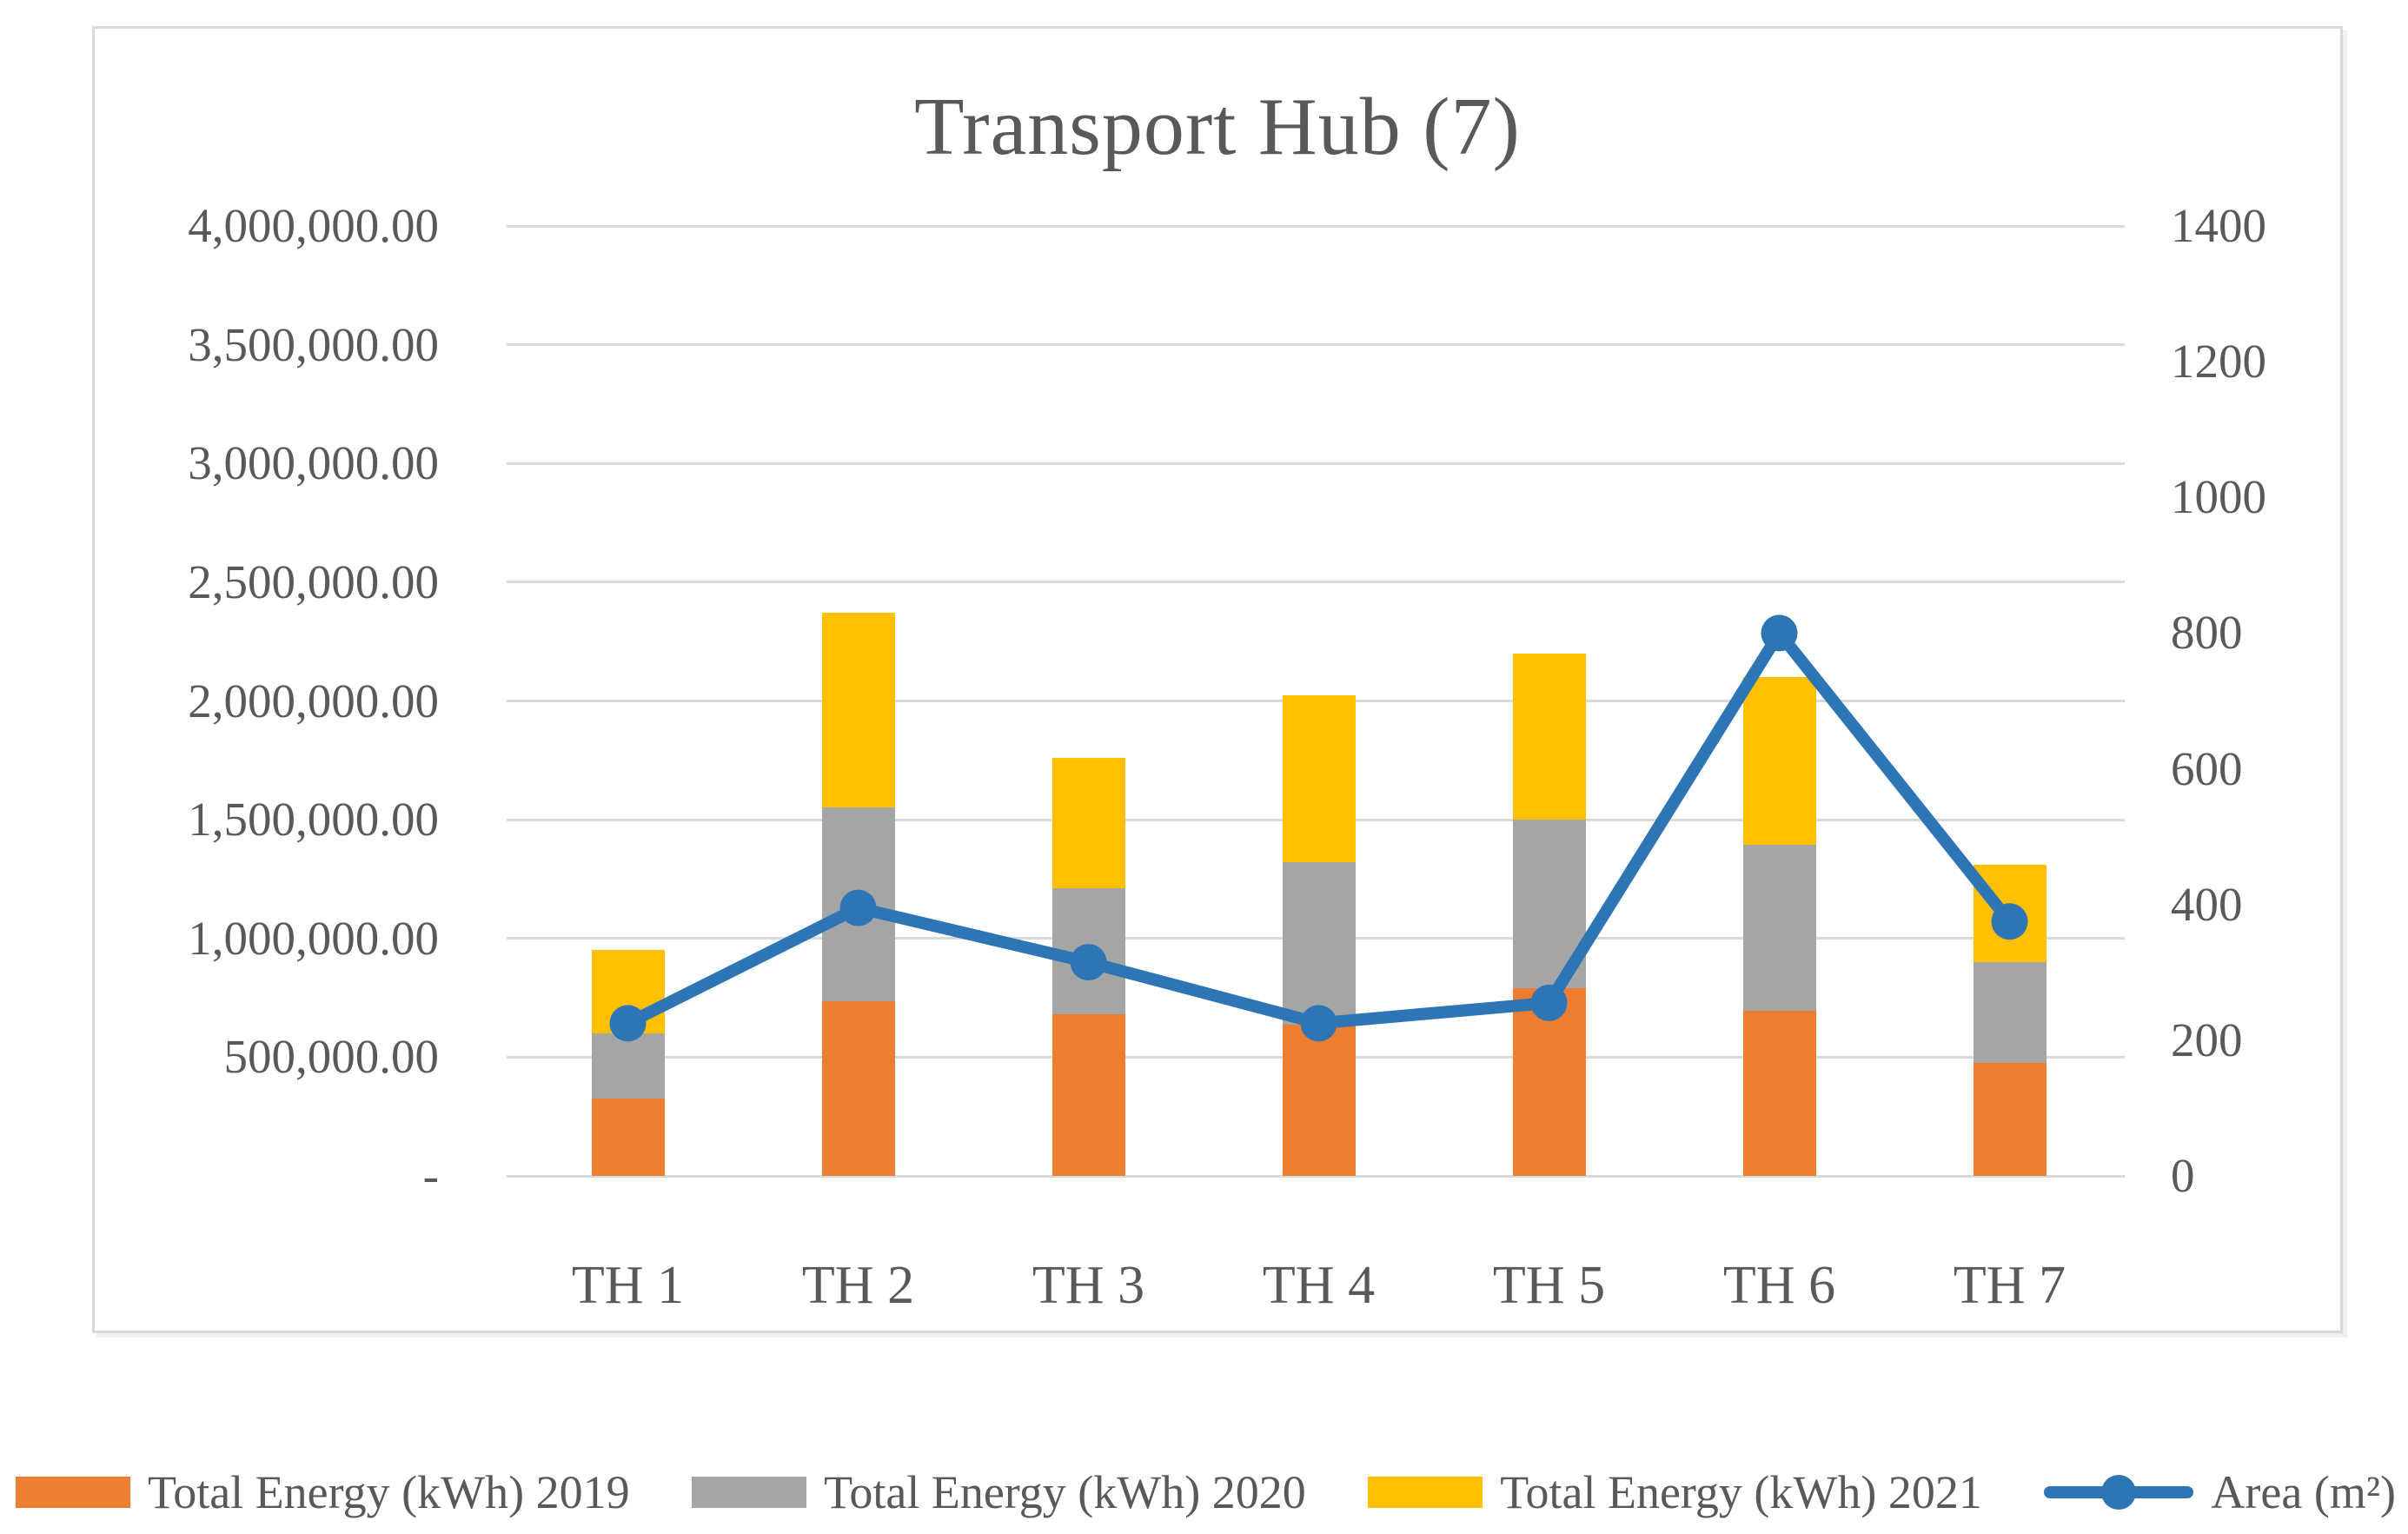  I want to click on legend-line-dot, so click(2119, 1492).